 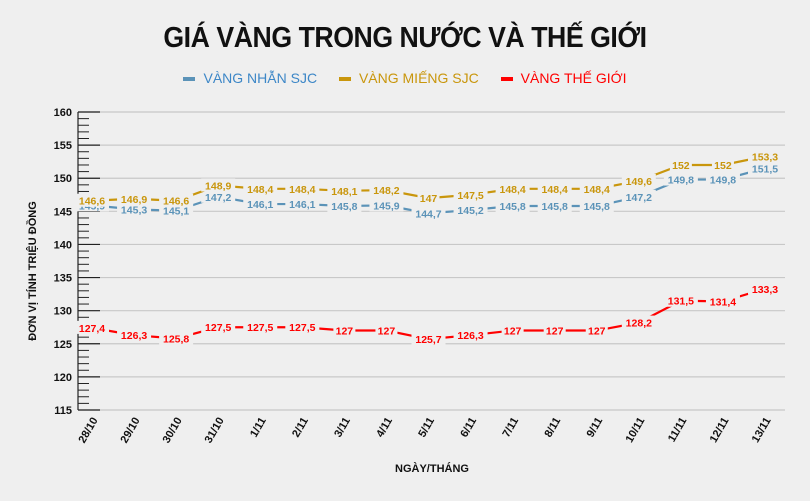 I want to click on data-label: 146,1, so click(x=260, y=205).